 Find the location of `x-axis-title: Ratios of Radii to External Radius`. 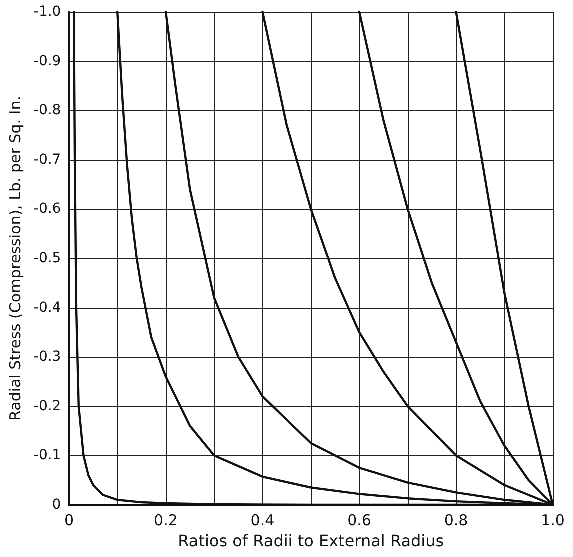

x-axis-title: Ratios of Radii to External Radius is located at coordinates (311, 541).